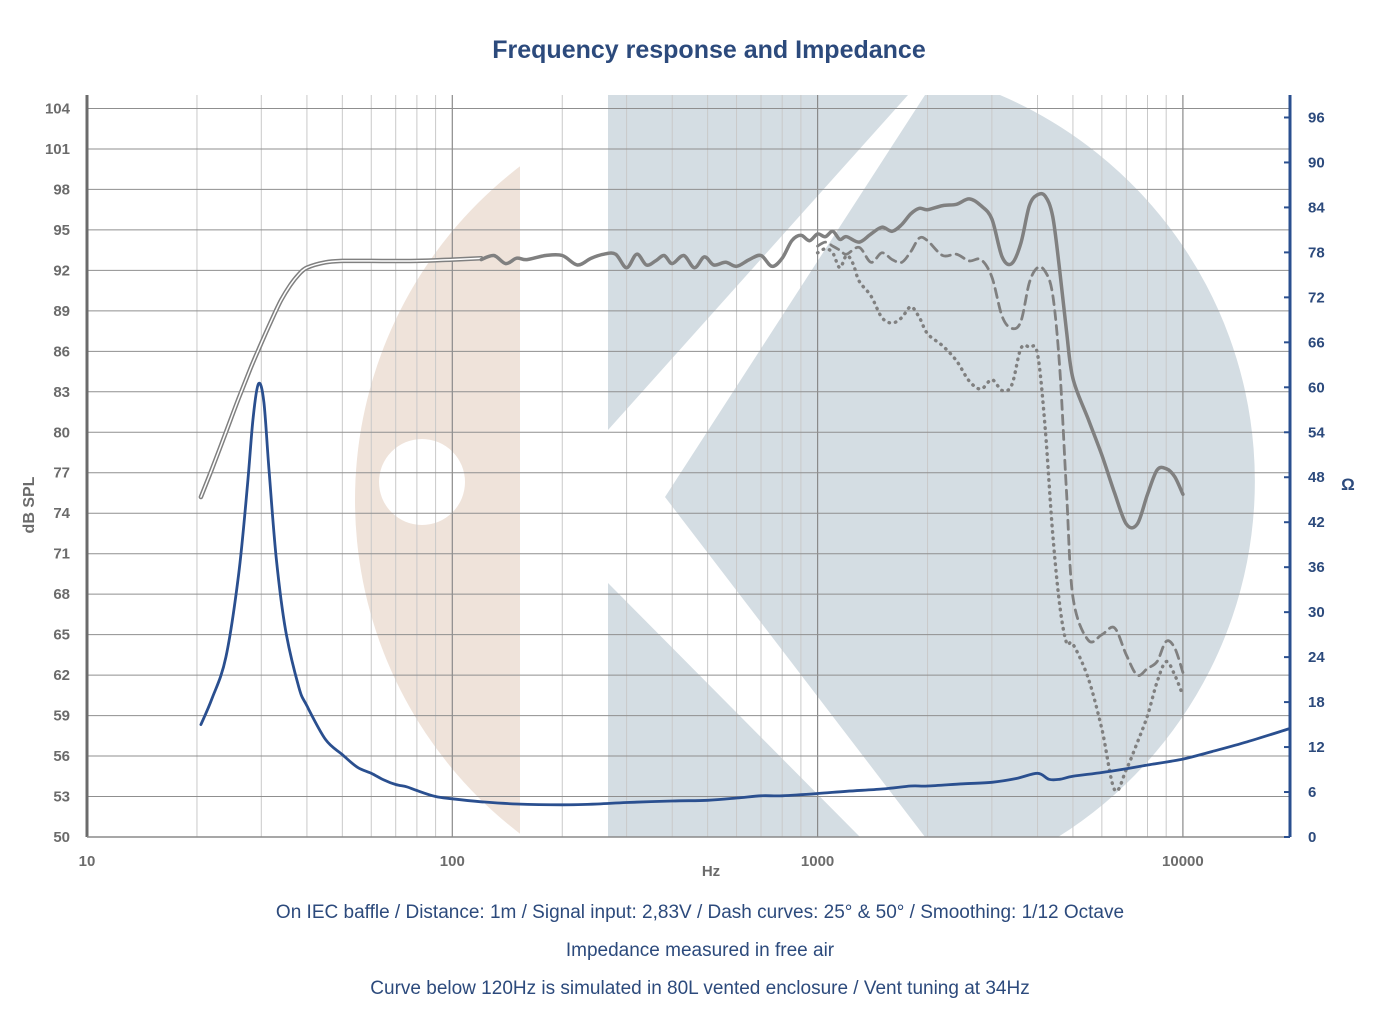 This screenshot has width=1378, height=1024. I want to click on y2-tick-label: 90, so click(1316, 162).